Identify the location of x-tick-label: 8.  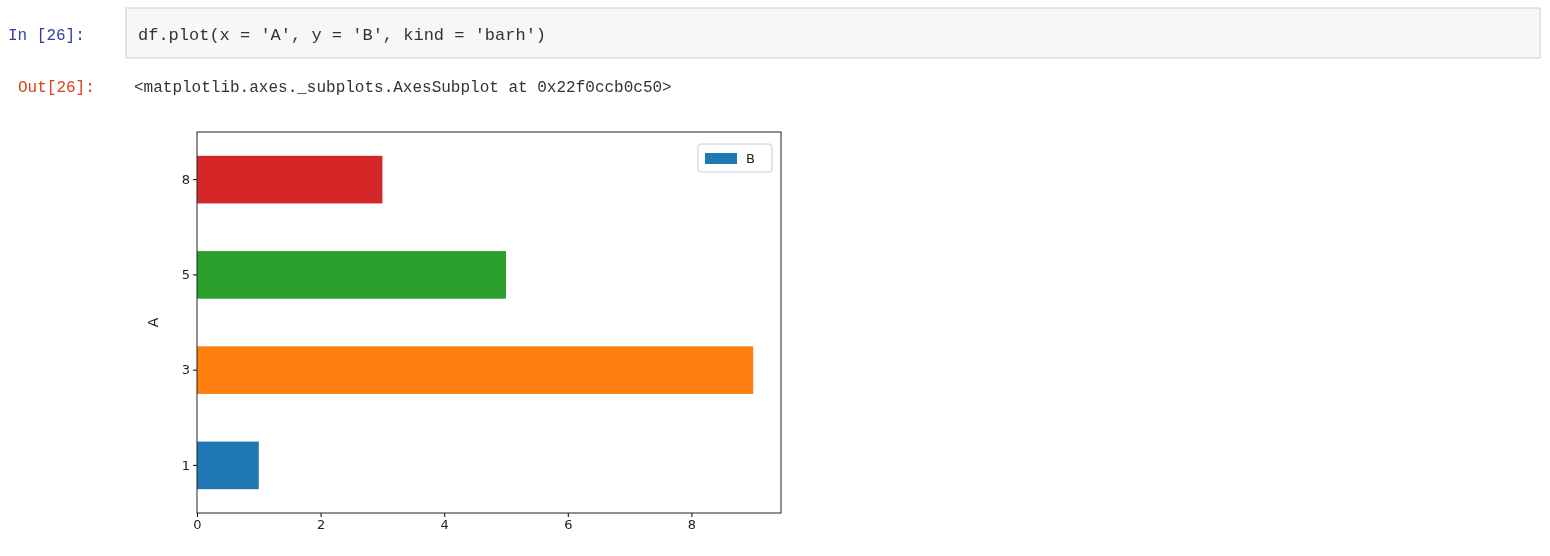
(692, 525).